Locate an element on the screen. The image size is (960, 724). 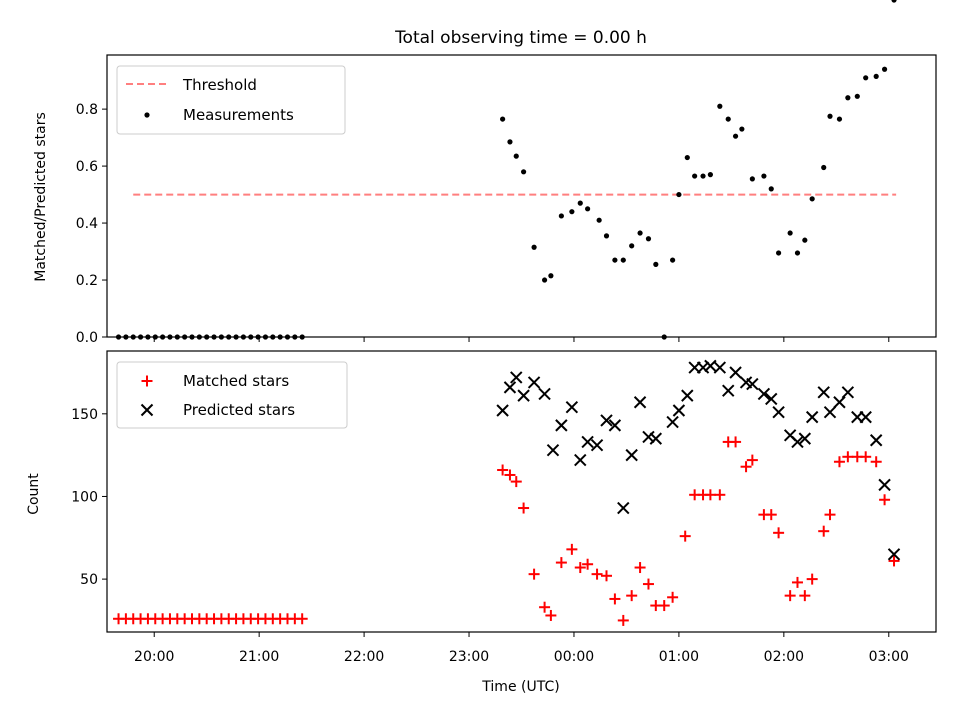
x-tick-label: 23:00 is located at coordinates (469, 657).